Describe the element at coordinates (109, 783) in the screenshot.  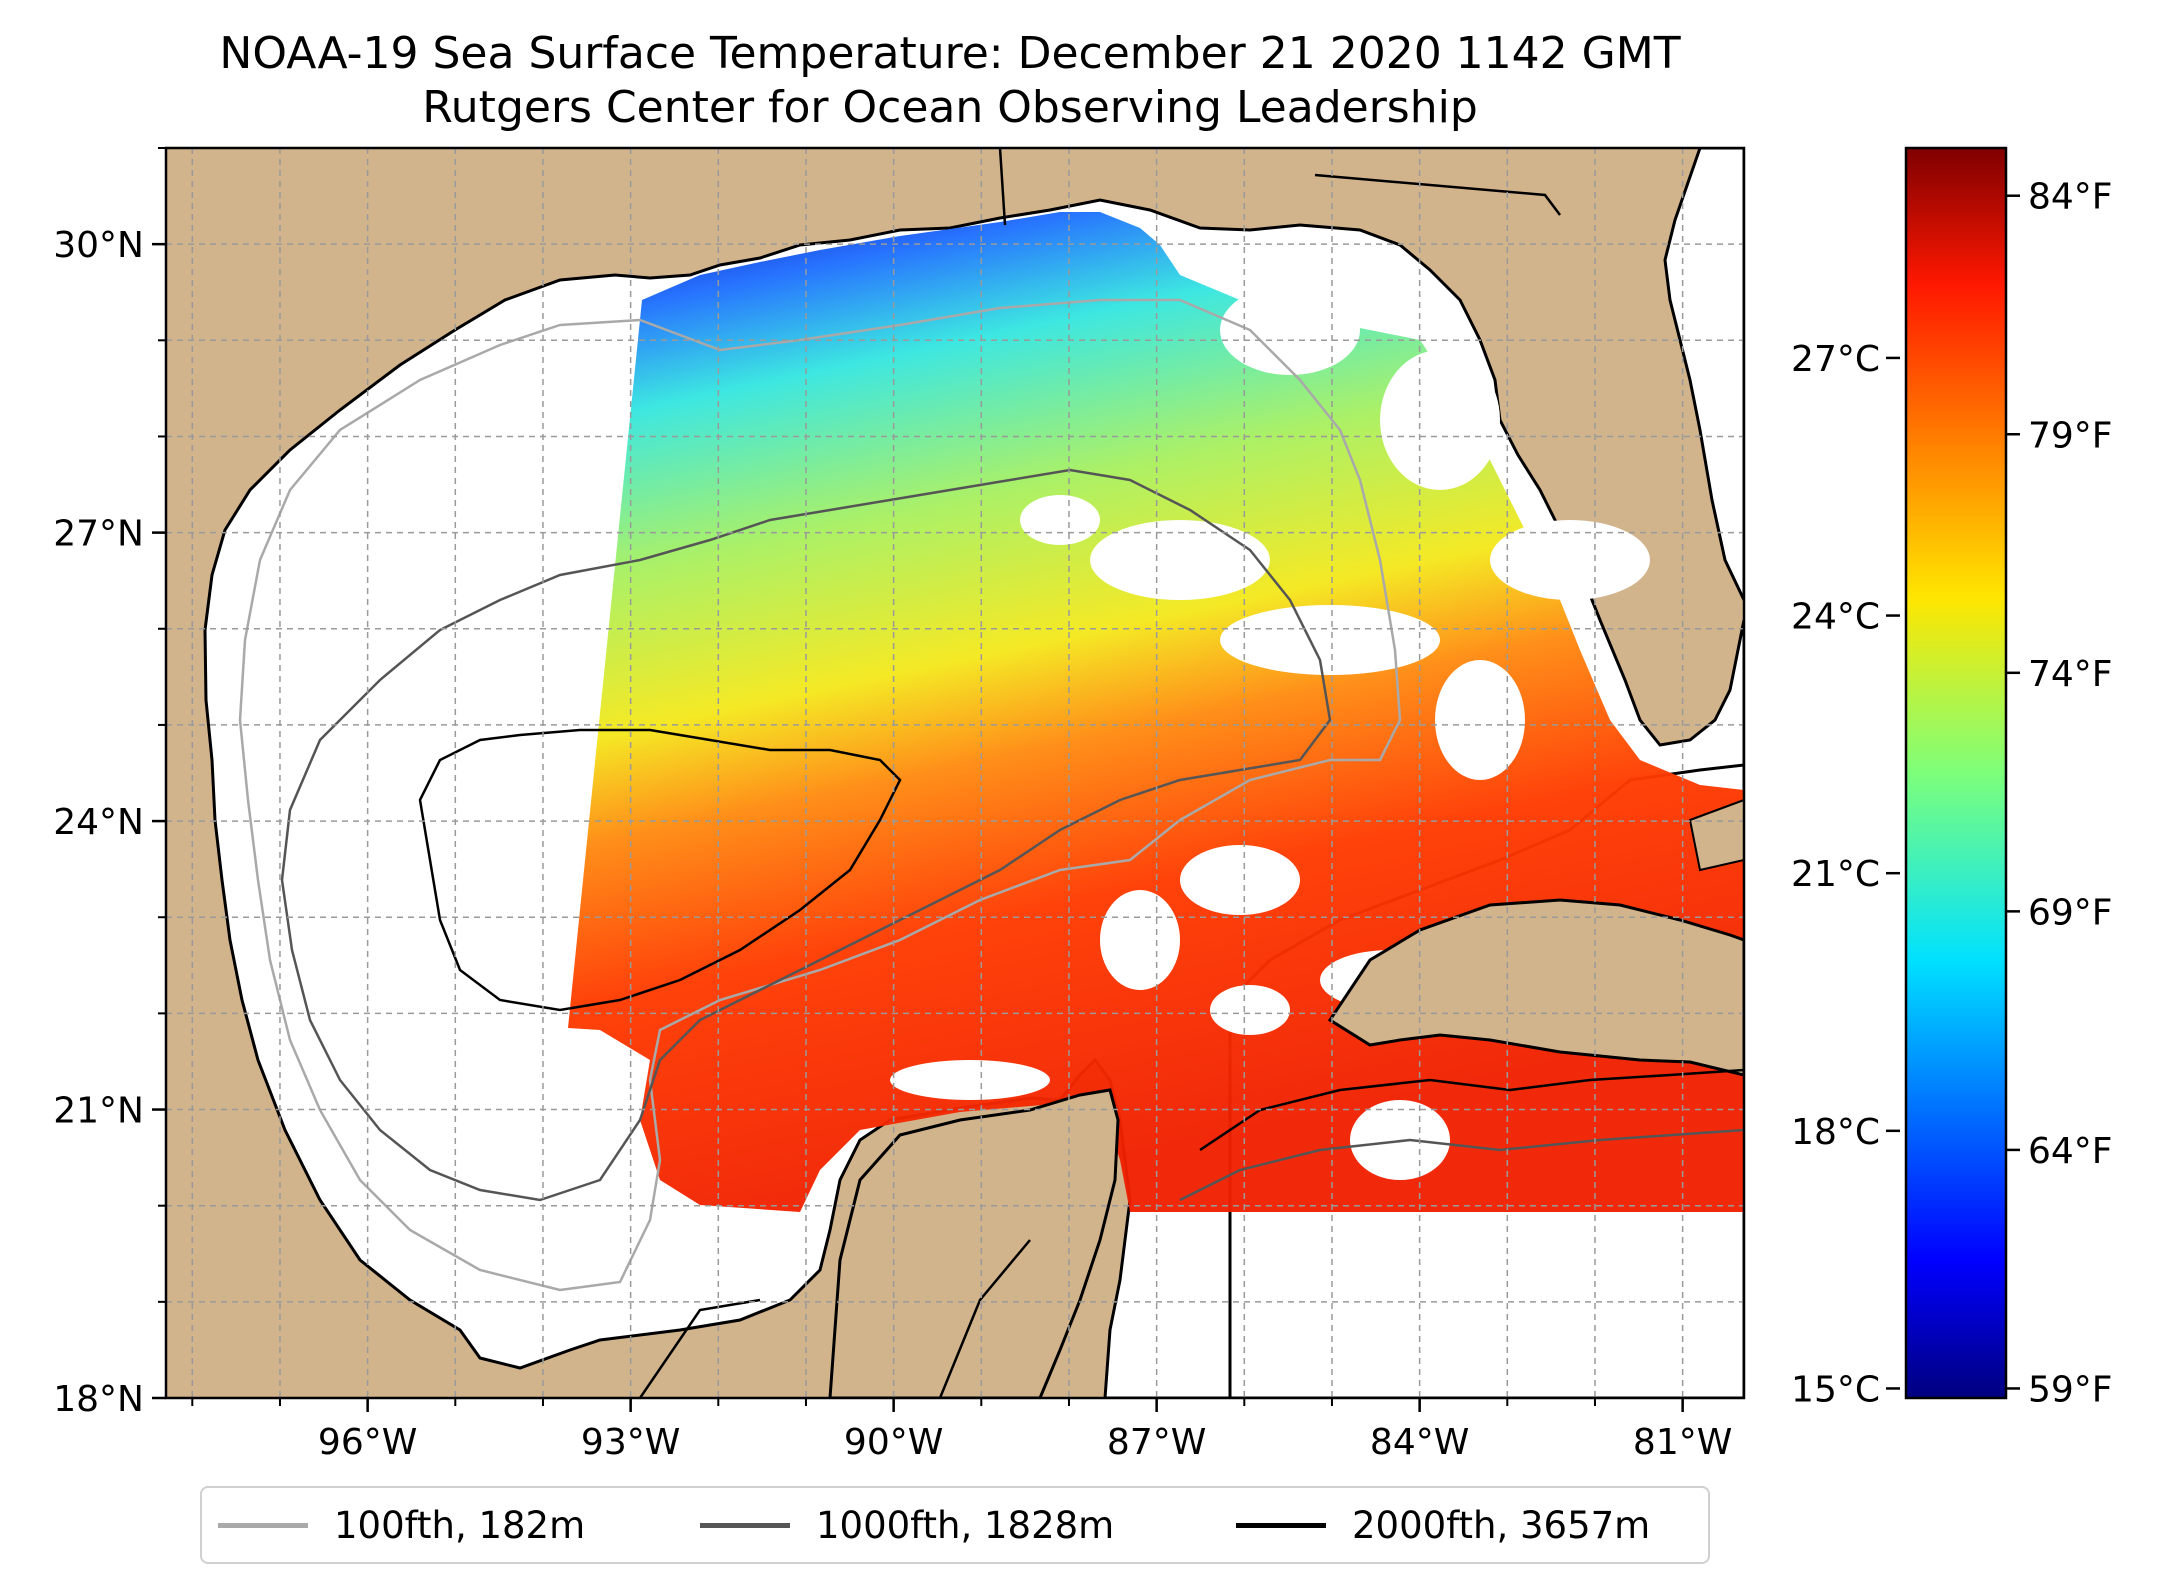
I see `latitude-axis: 18°N 21°N 24°N 27°N 30°N` at that location.